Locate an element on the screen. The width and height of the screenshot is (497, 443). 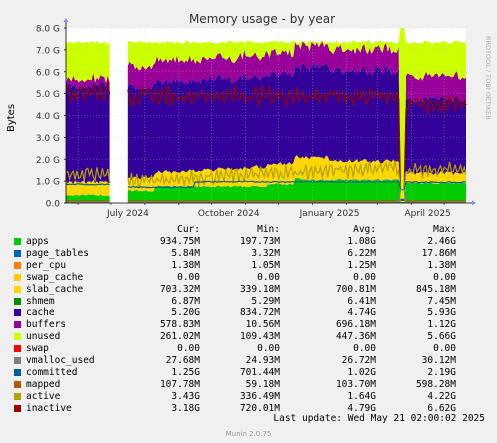
legend-value-avg: 1.64G is located at coordinates (361, 396).